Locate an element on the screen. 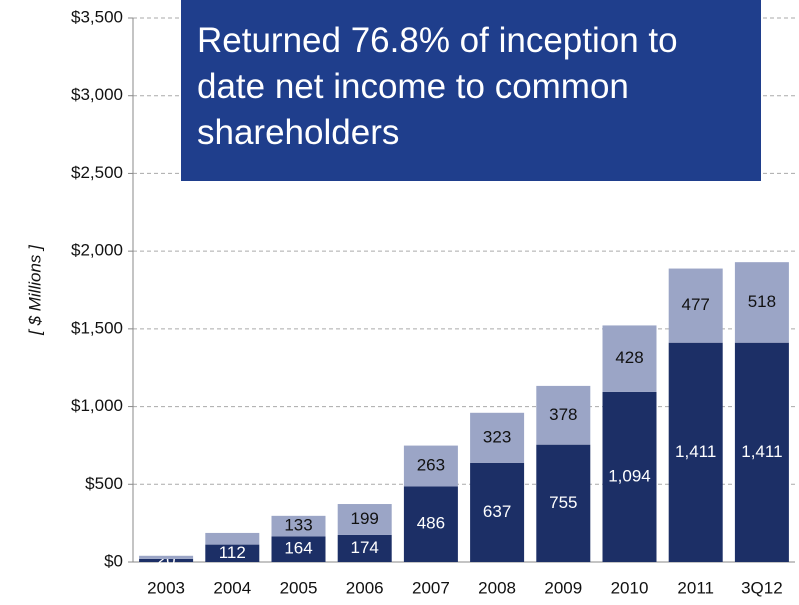  y-tick-label: $2,000 is located at coordinates (97, 250).